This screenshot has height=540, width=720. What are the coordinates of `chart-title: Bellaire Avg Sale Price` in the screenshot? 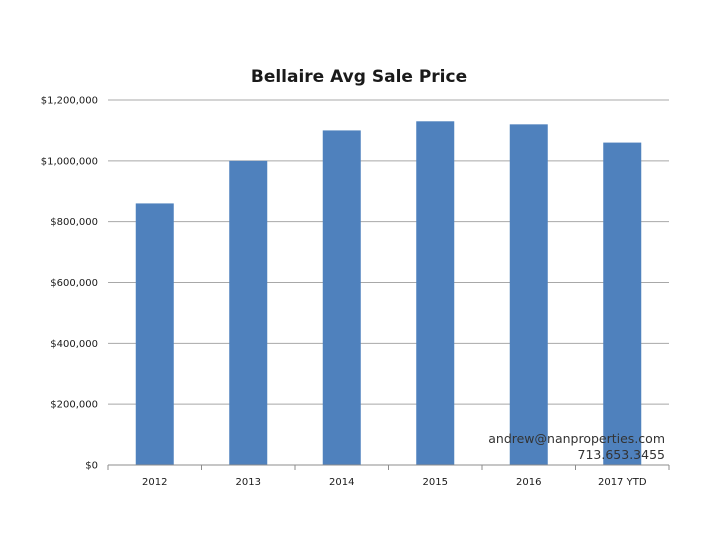 It's located at (359, 77).